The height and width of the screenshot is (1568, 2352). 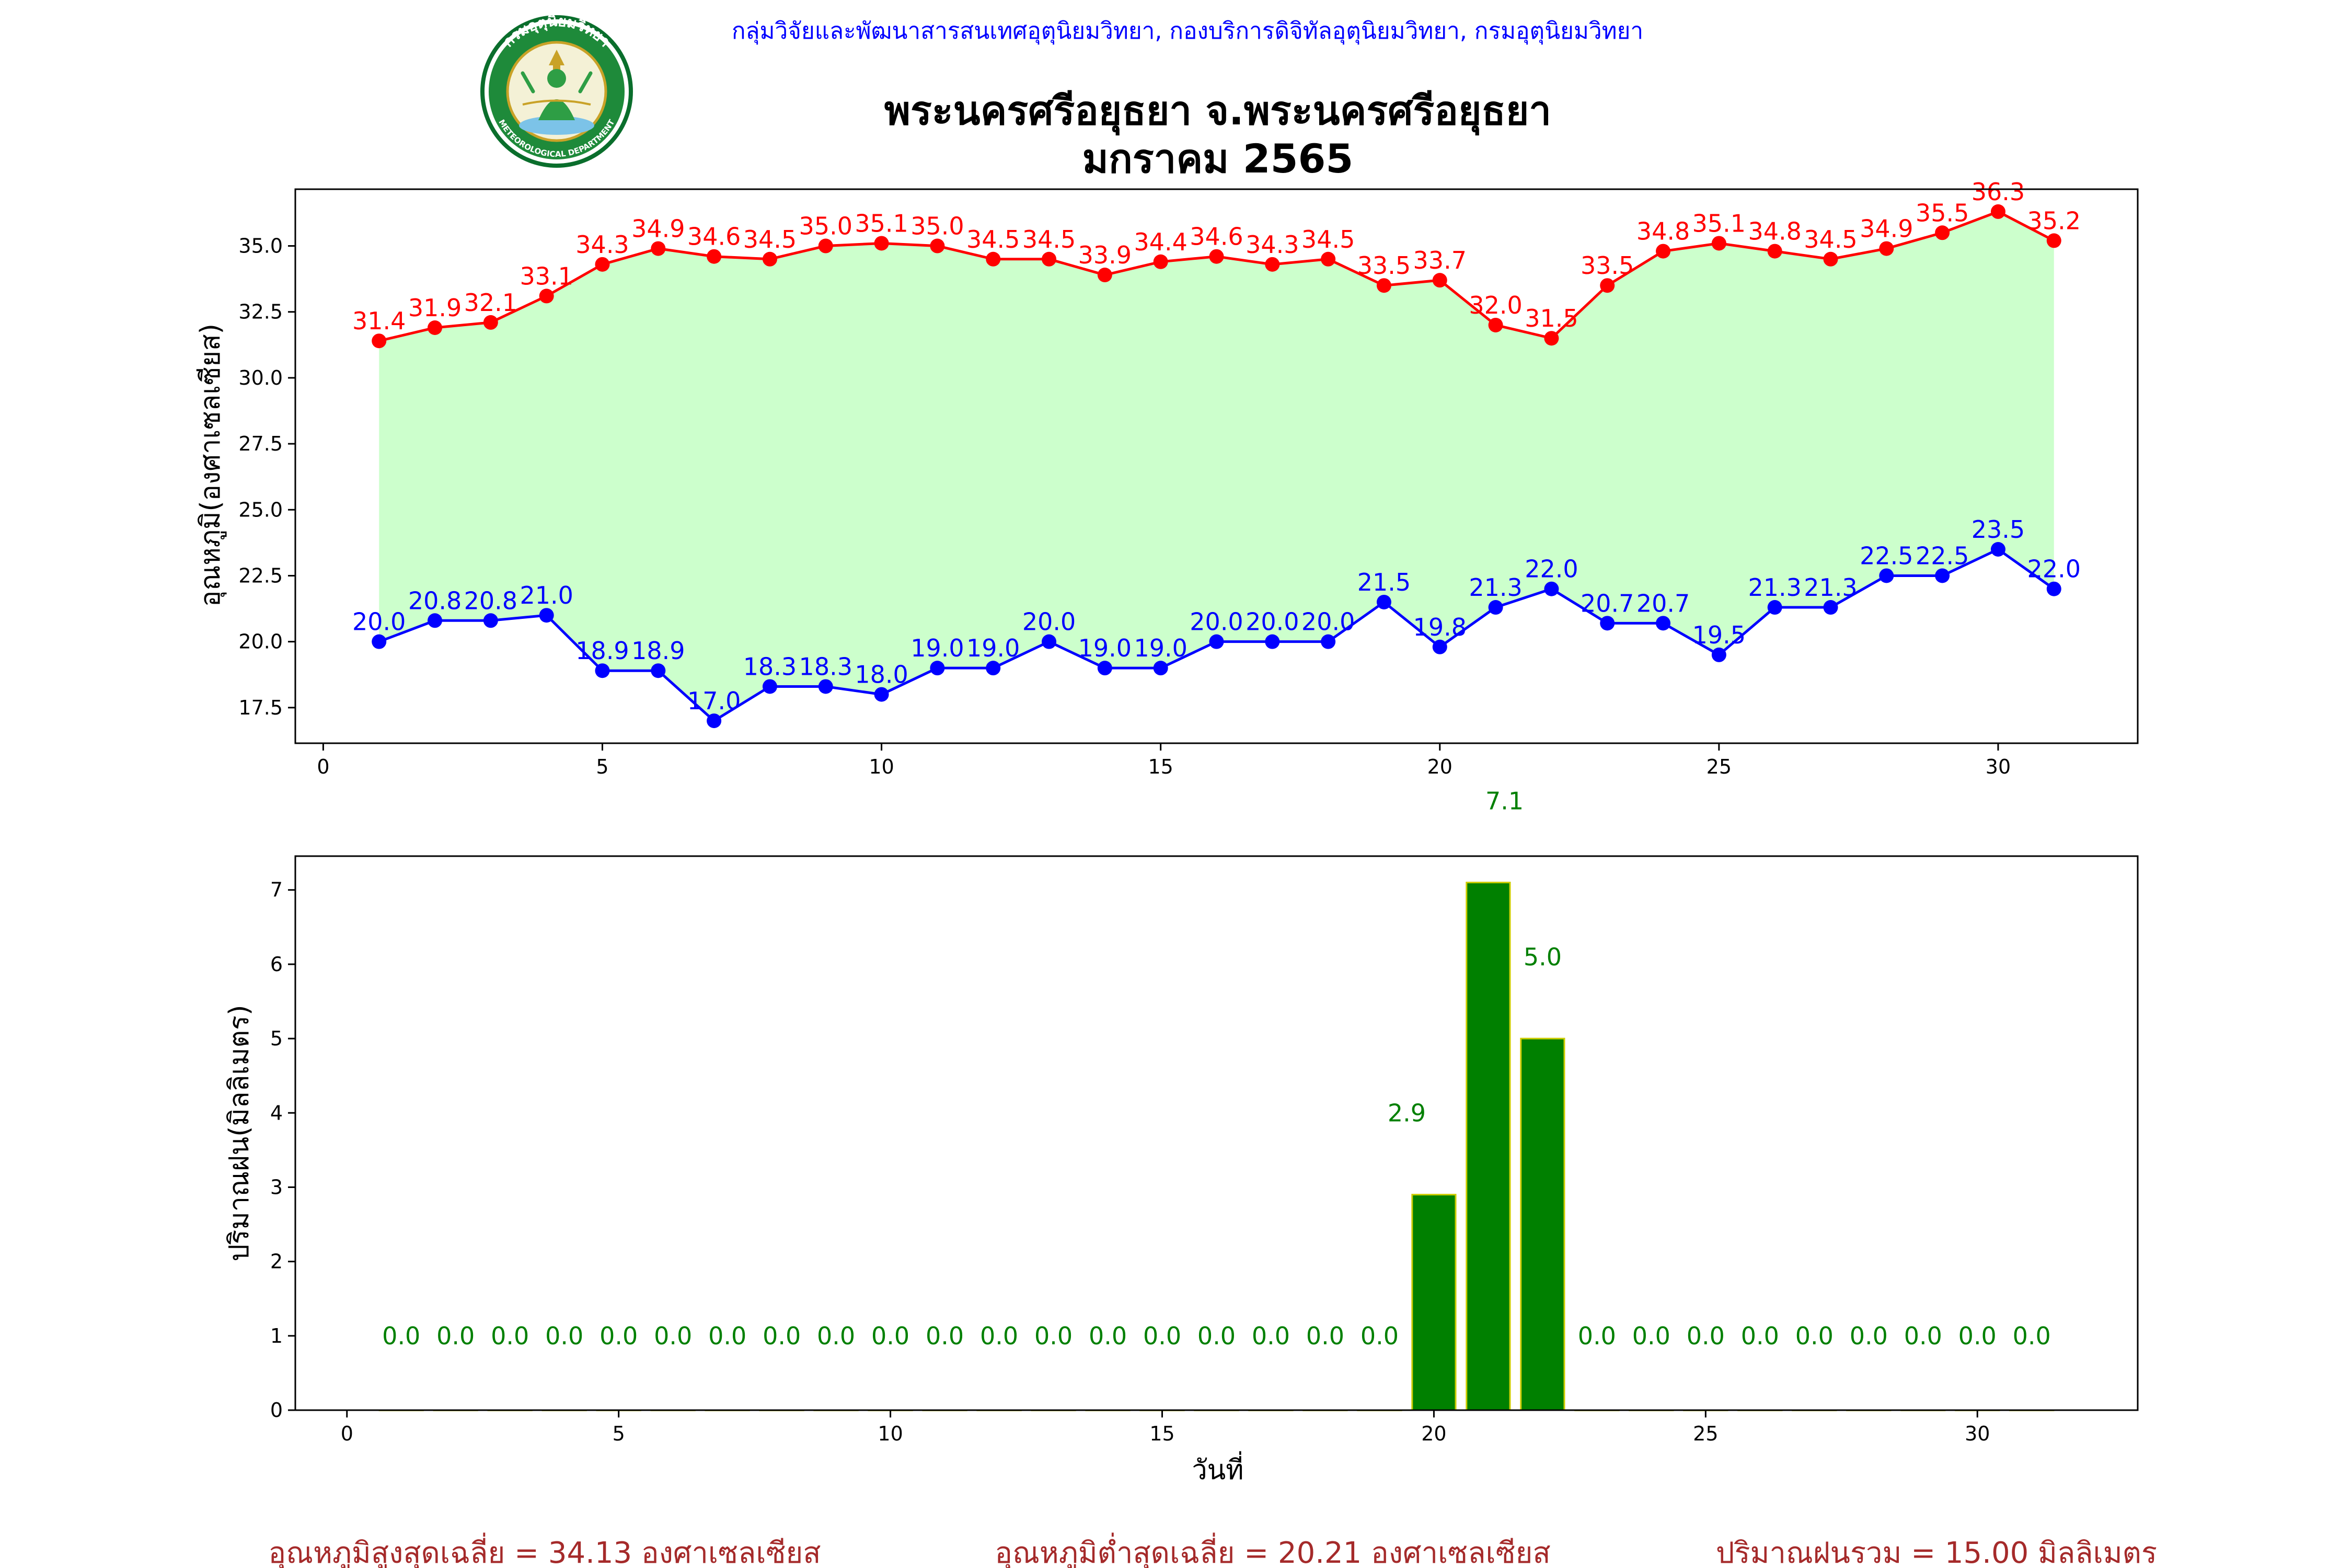 I want to click on max-temp-label: 35.0, so click(x=937, y=226).